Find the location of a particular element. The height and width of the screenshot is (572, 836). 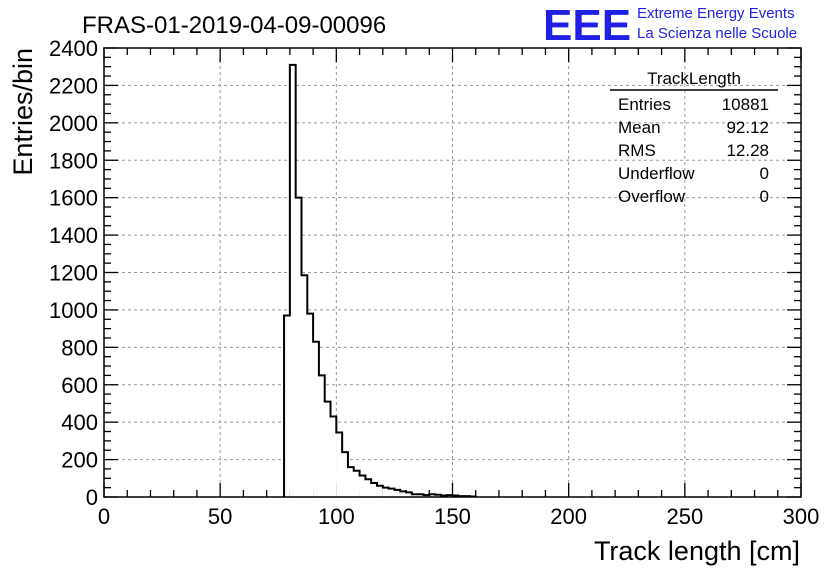

x-tick-label: 300 is located at coordinates (801, 516).